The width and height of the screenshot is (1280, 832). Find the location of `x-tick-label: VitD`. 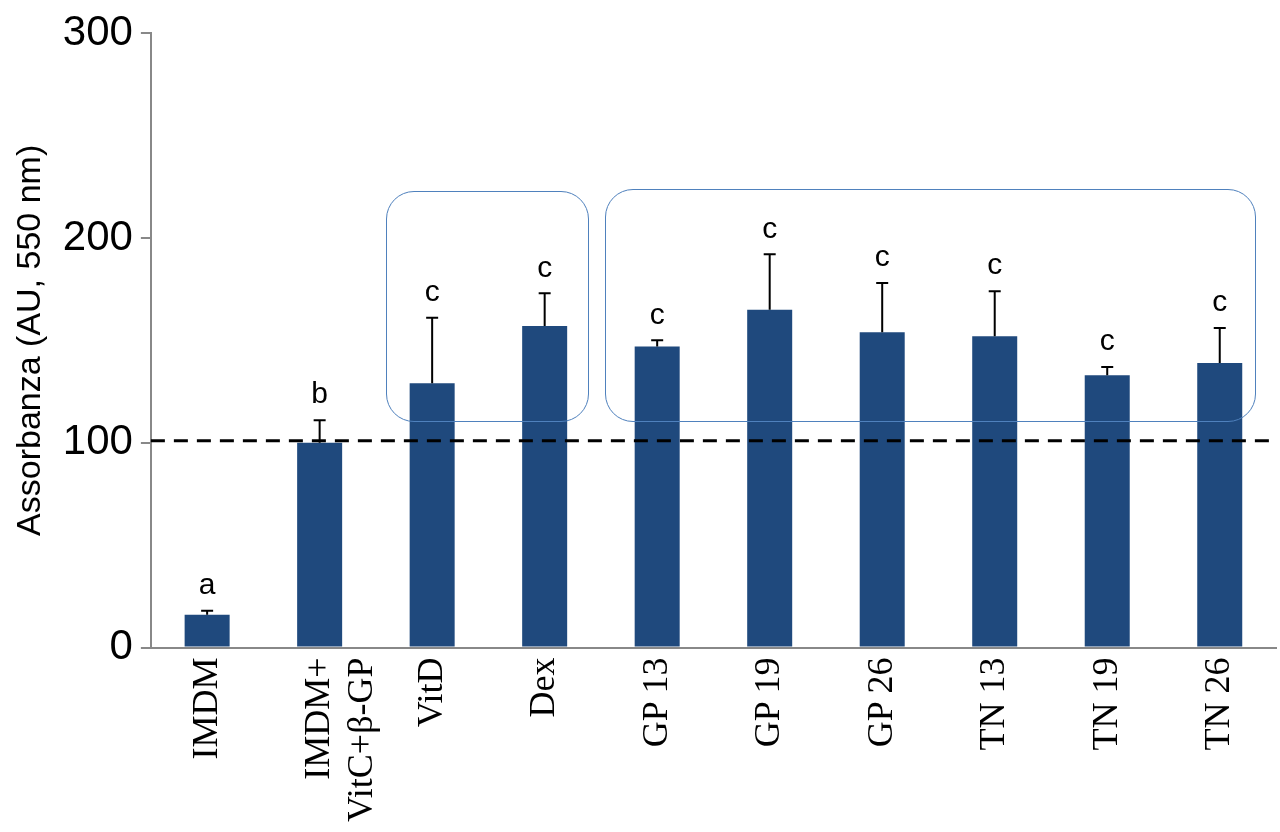

x-tick-label: VitD is located at coordinates (429, 692).